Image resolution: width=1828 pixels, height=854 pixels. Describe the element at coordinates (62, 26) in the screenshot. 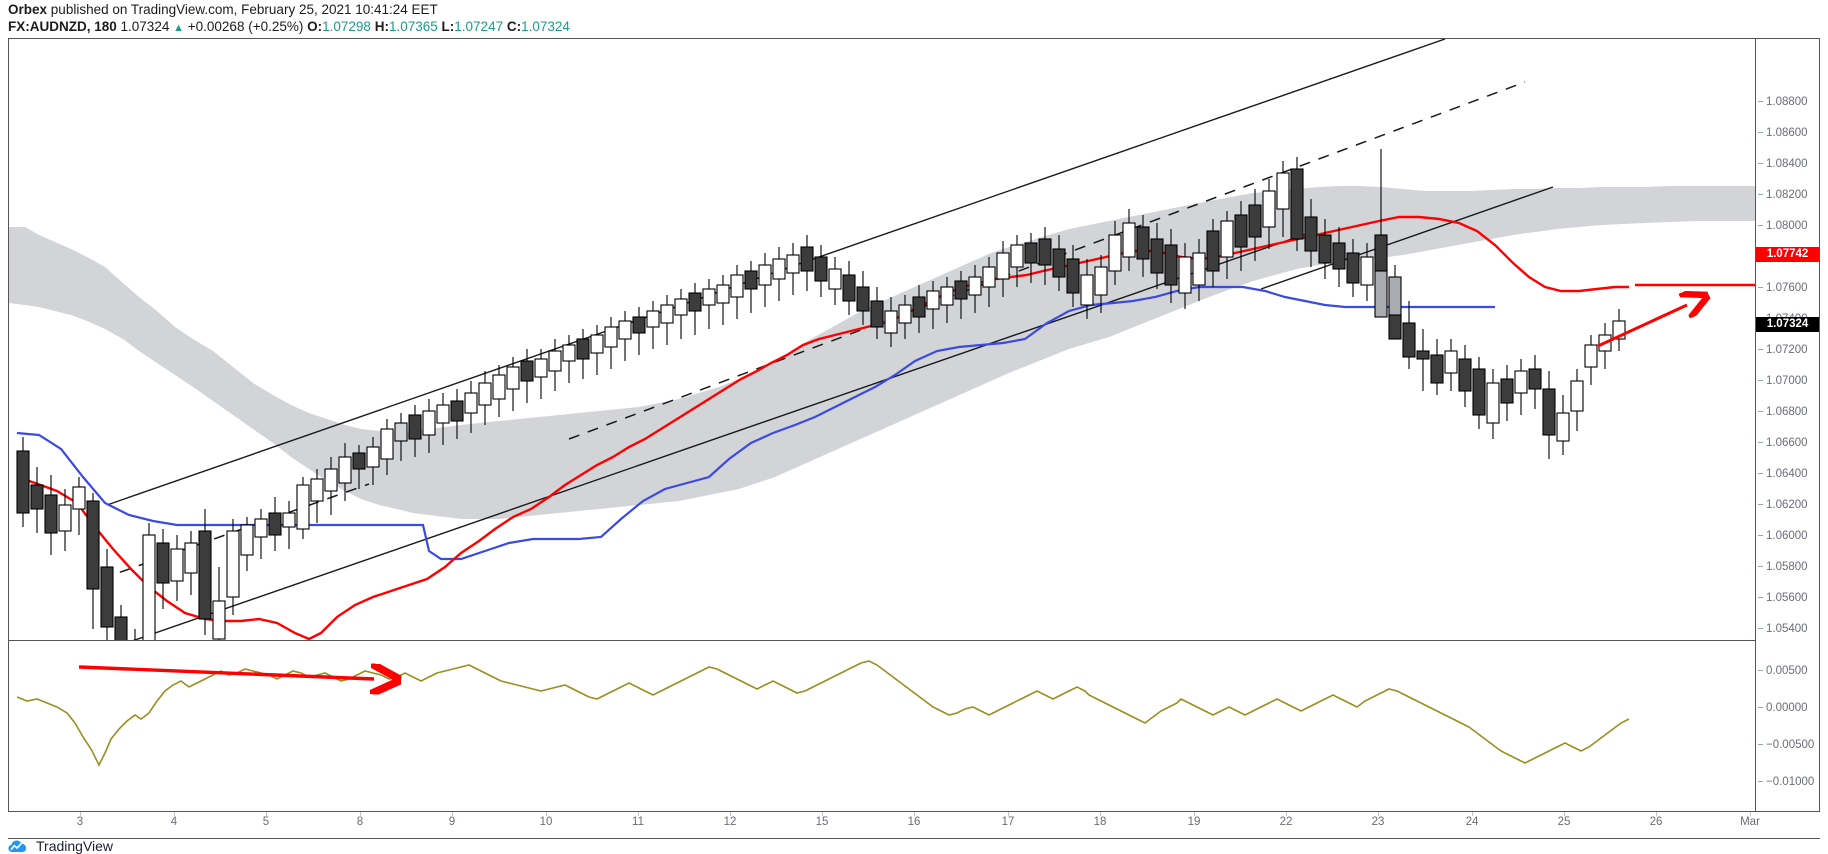

I see `symbol-label: FX:AUDNZD, 180` at that location.